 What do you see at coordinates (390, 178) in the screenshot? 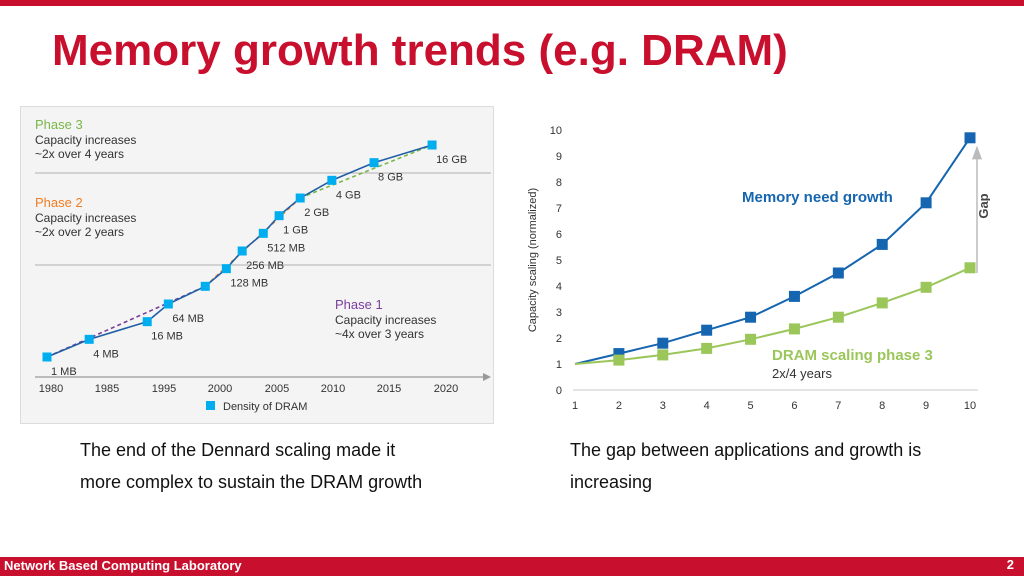
I see `point-label: 8 GB` at bounding box center [390, 178].